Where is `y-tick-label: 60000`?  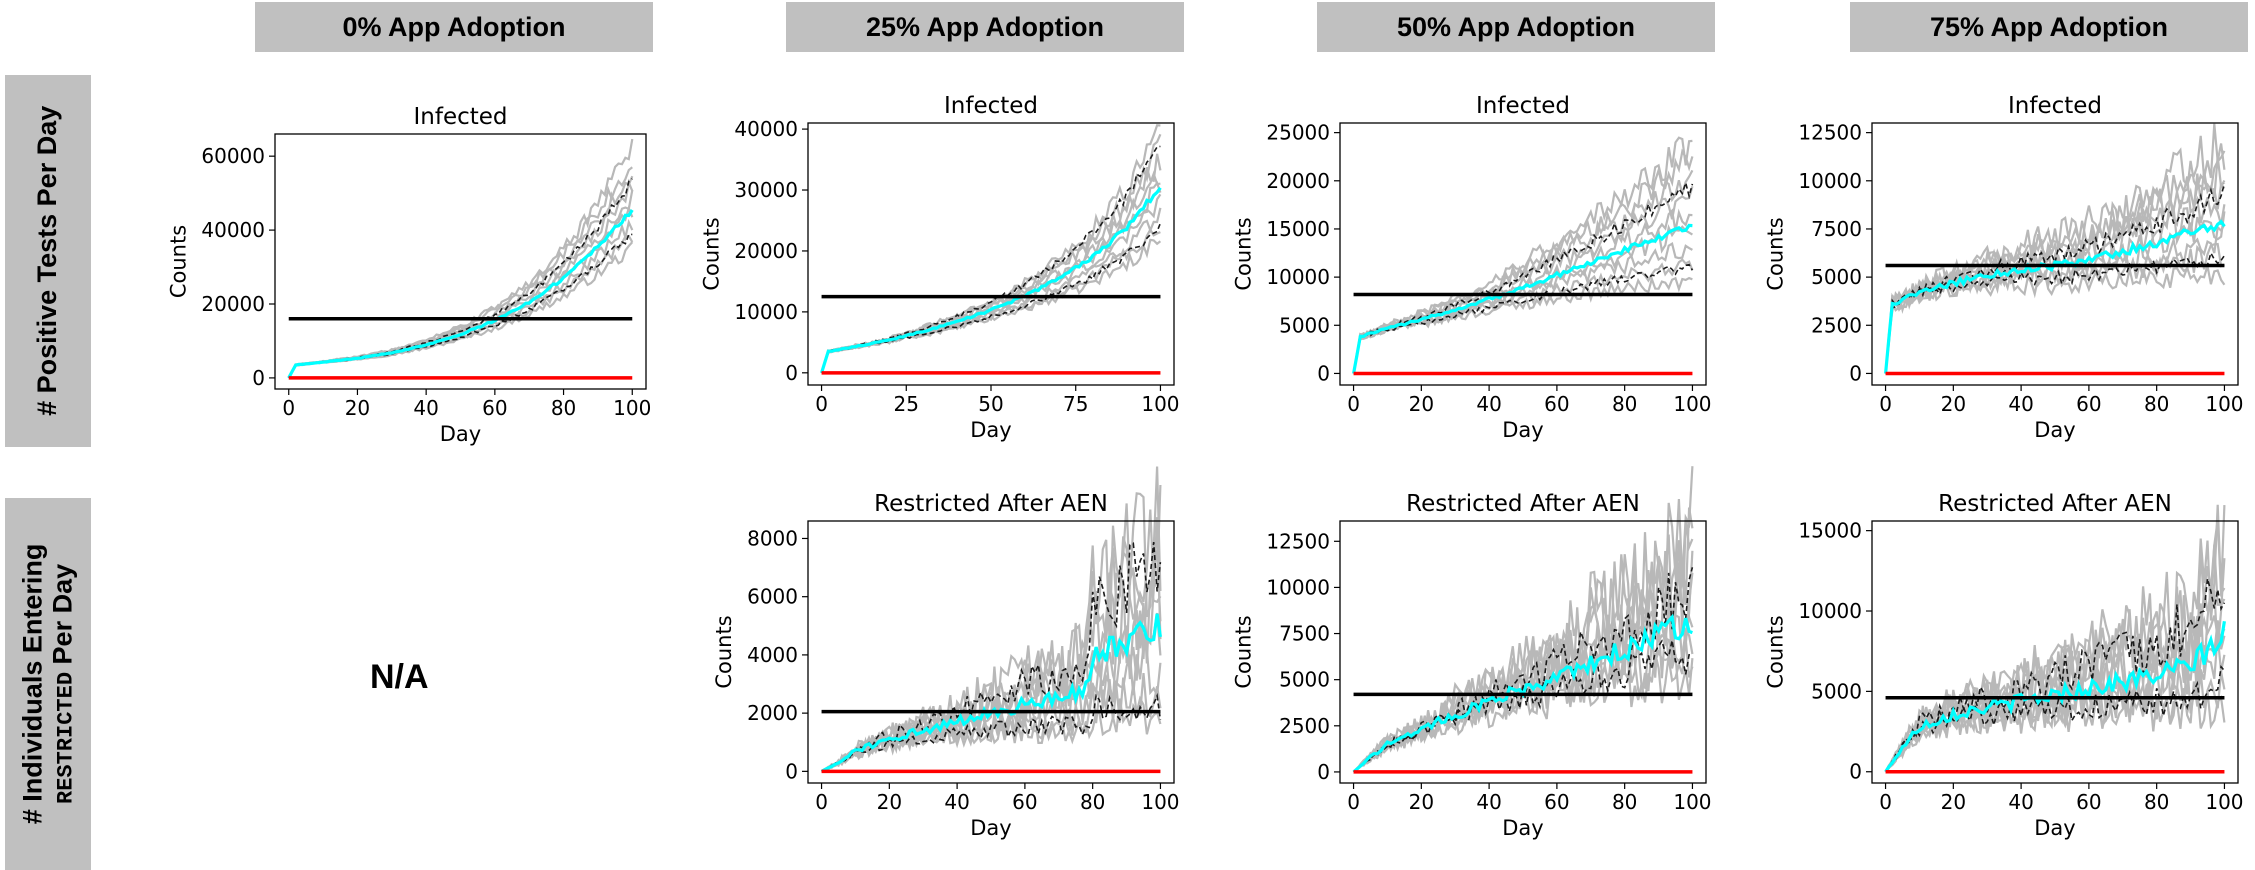
y-tick-label: 60000 is located at coordinates (233, 156).